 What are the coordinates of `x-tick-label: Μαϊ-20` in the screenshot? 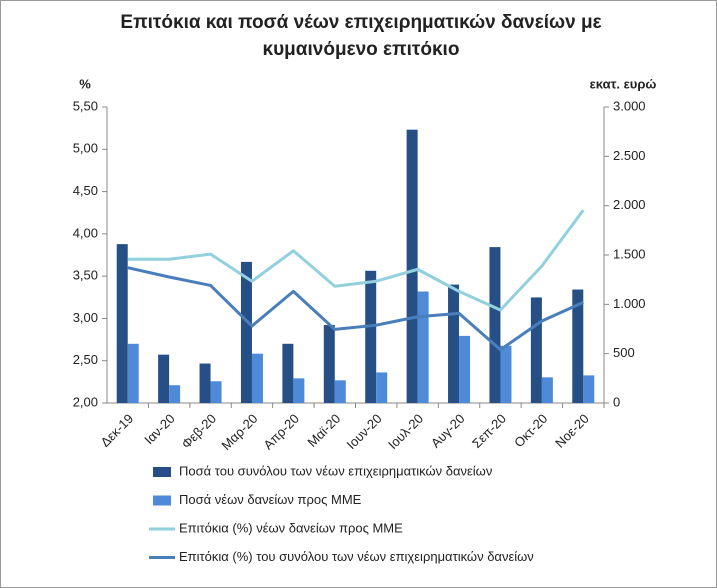 It's located at (323, 430).